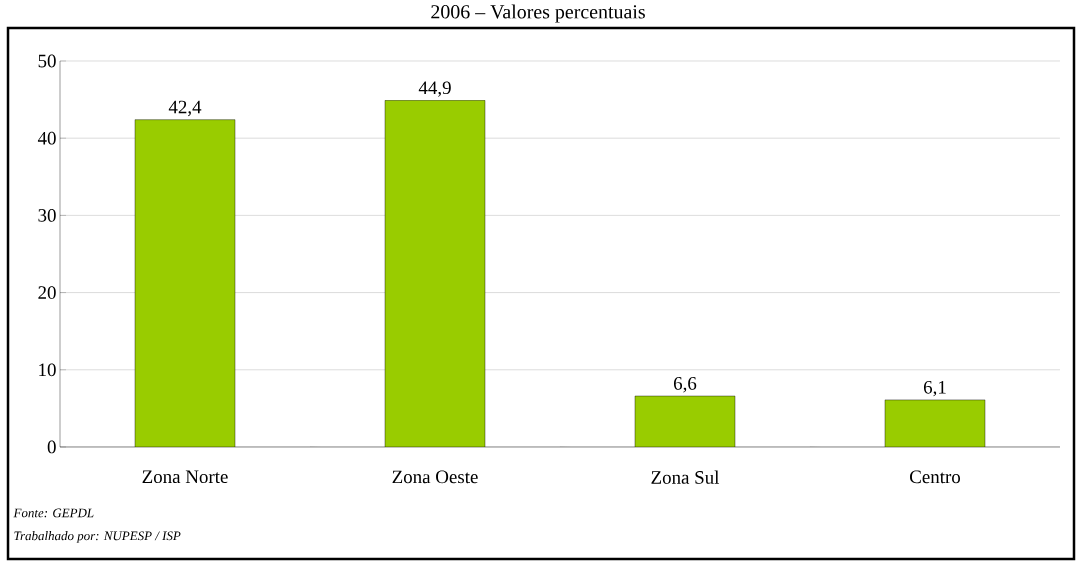 This screenshot has height=561, width=1076. I want to click on data-label: 6,6, so click(685, 385).